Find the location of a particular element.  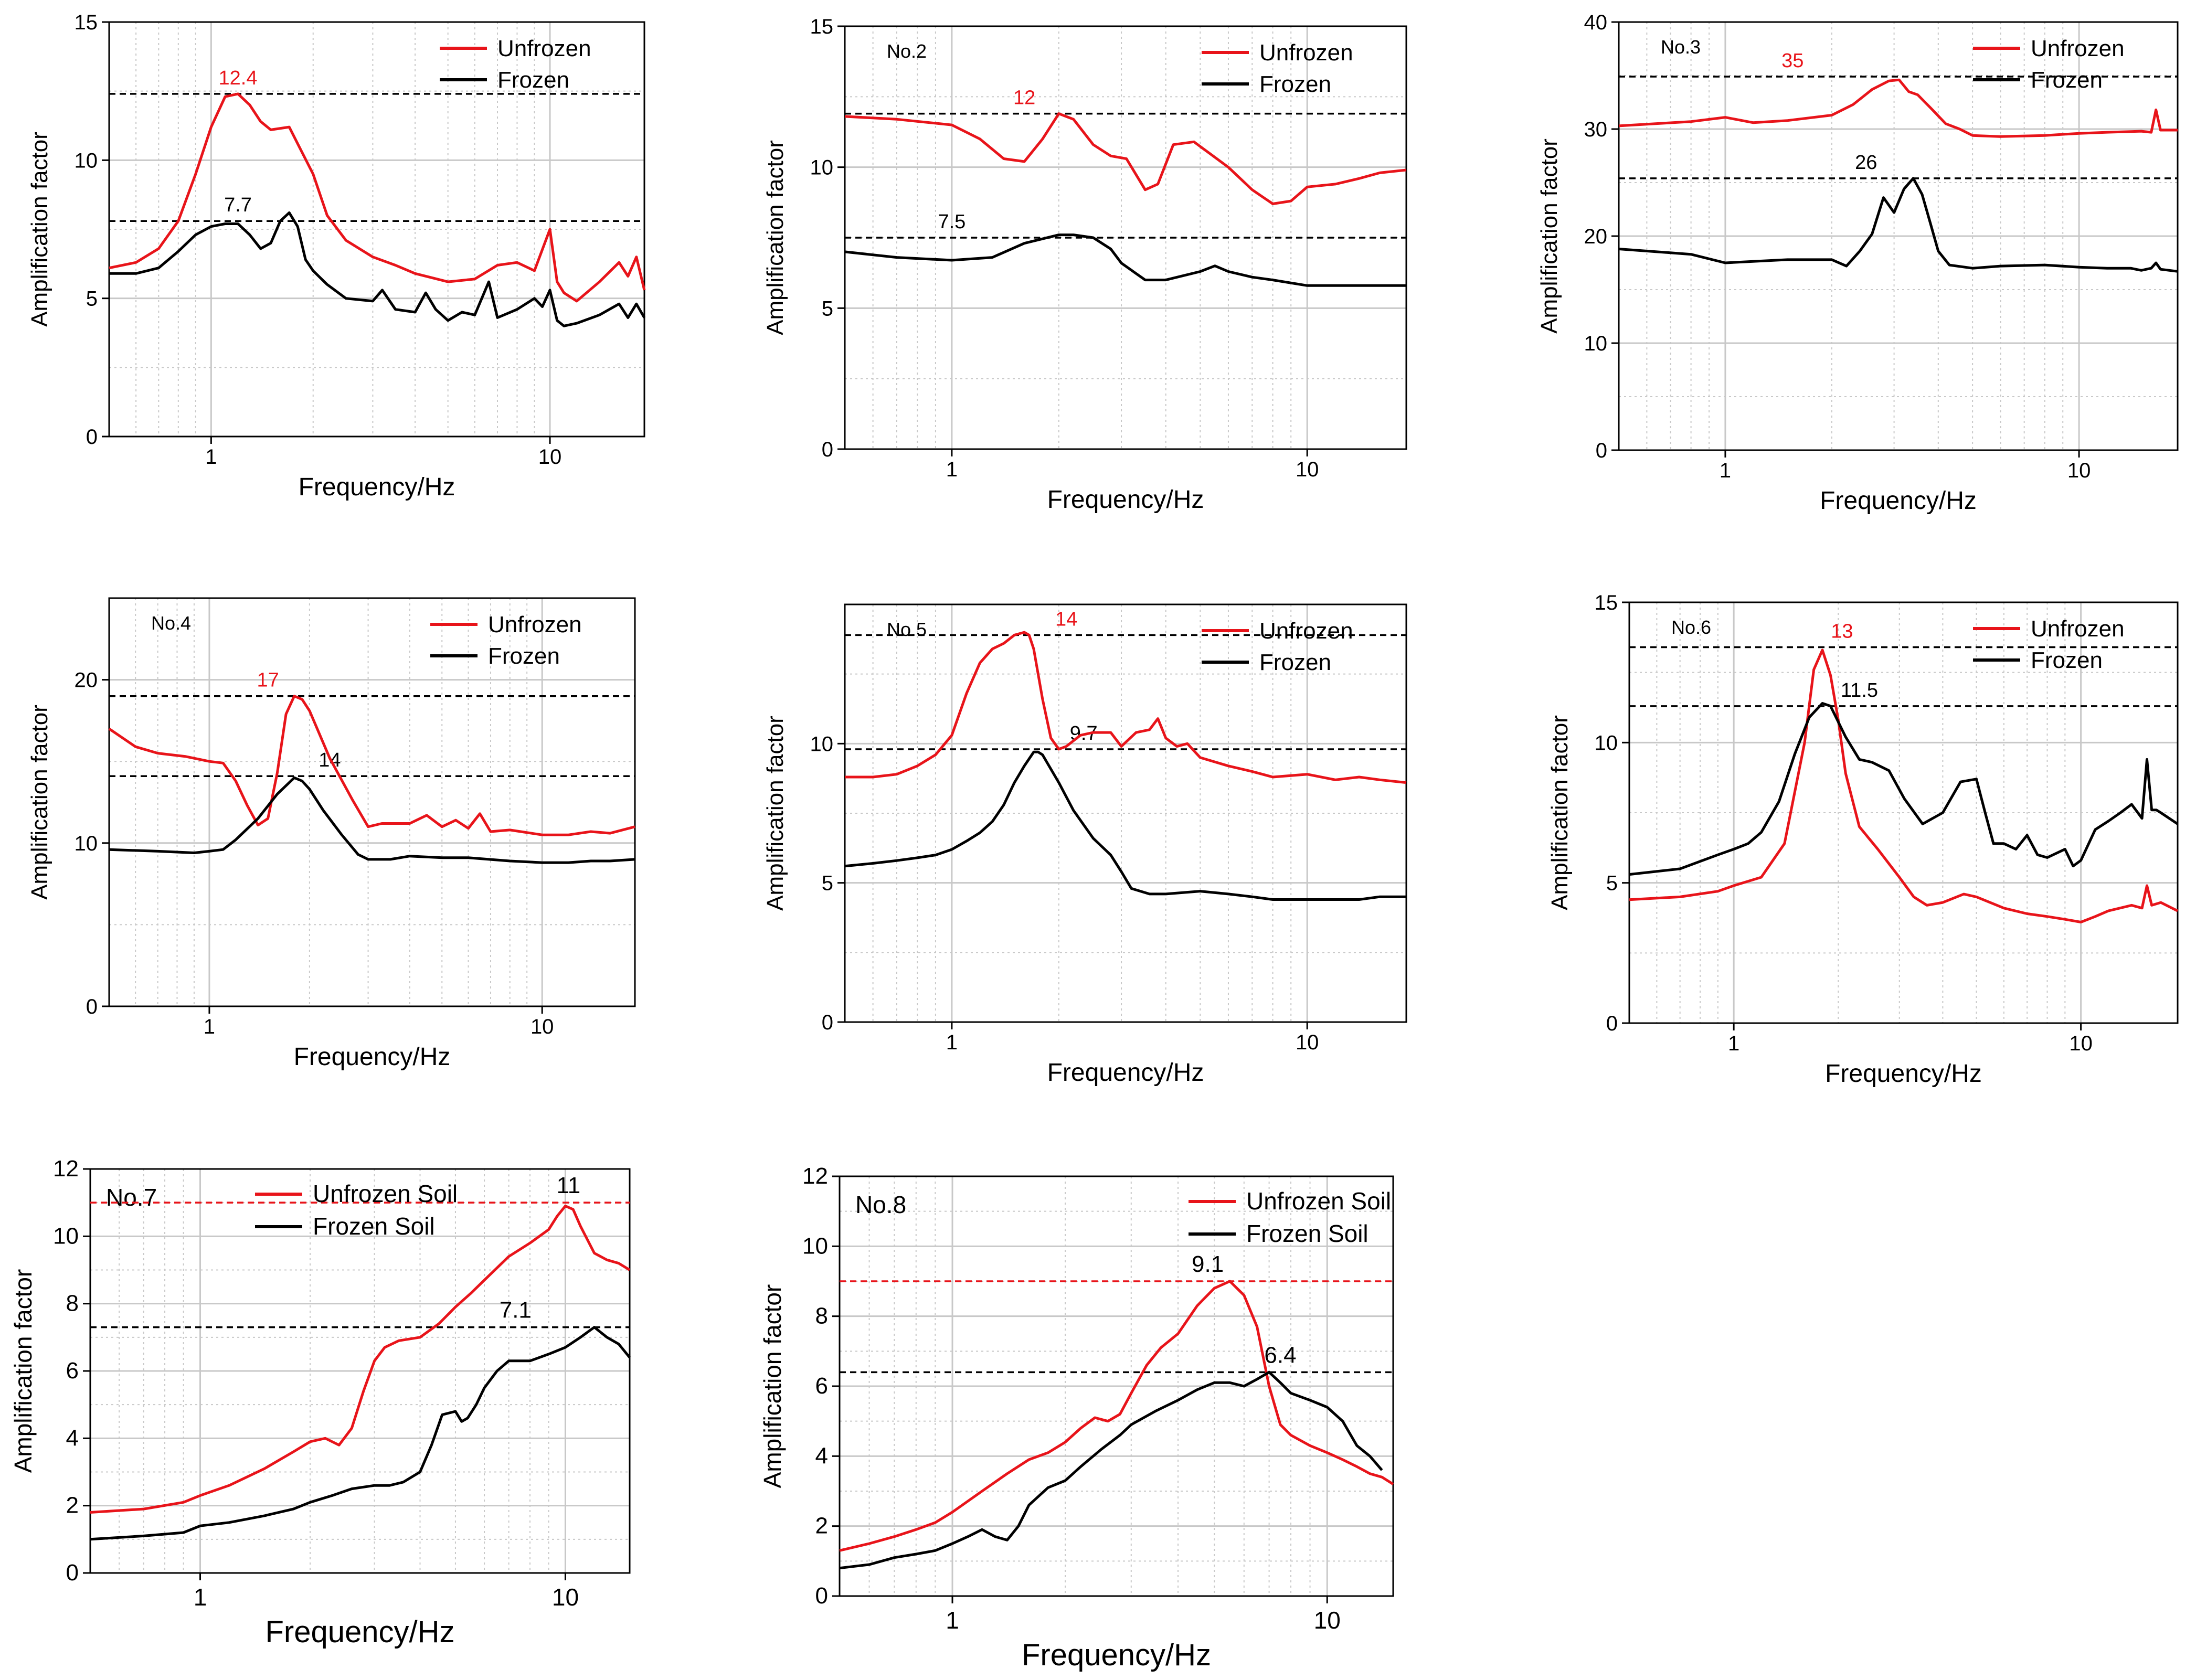

reference-label: 26 is located at coordinates (1866, 163).